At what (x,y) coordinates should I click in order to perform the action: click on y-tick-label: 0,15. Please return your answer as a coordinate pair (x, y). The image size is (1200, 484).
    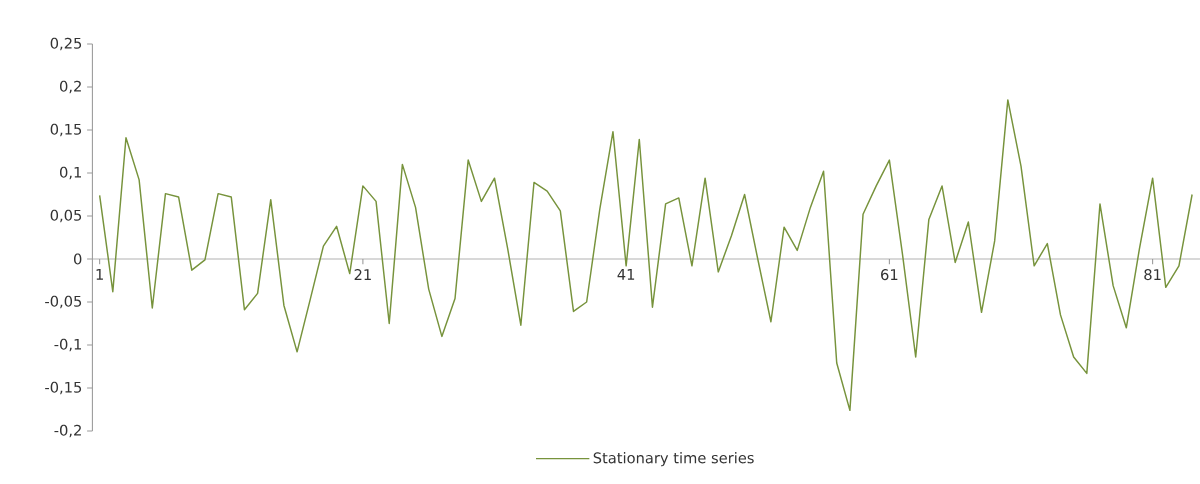
    Looking at the image, I should click on (66, 130).